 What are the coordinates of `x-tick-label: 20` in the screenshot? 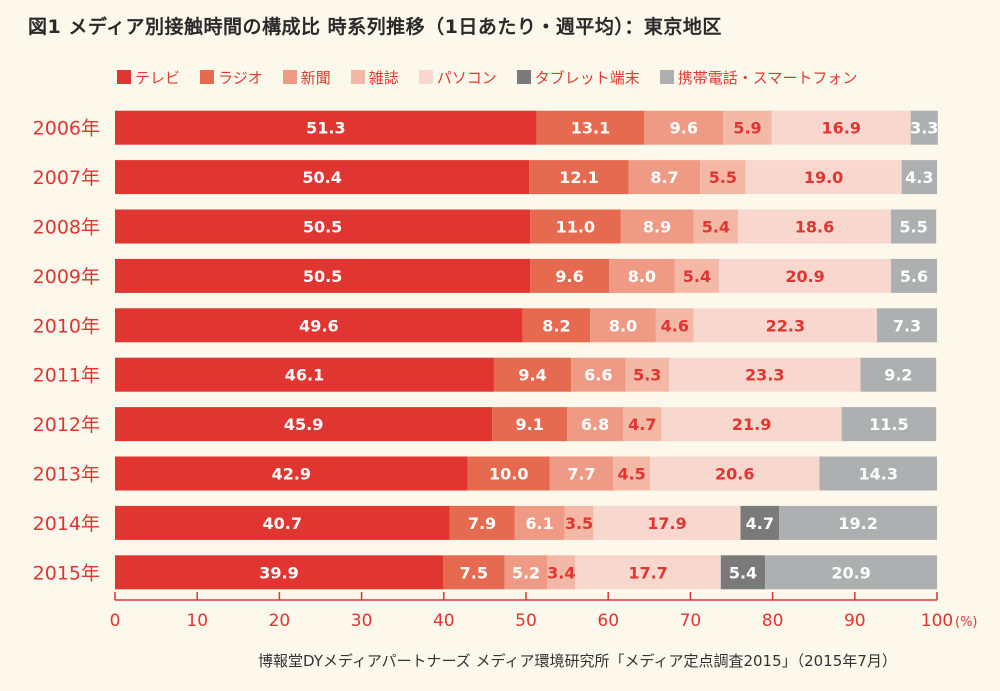 It's located at (280, 621).